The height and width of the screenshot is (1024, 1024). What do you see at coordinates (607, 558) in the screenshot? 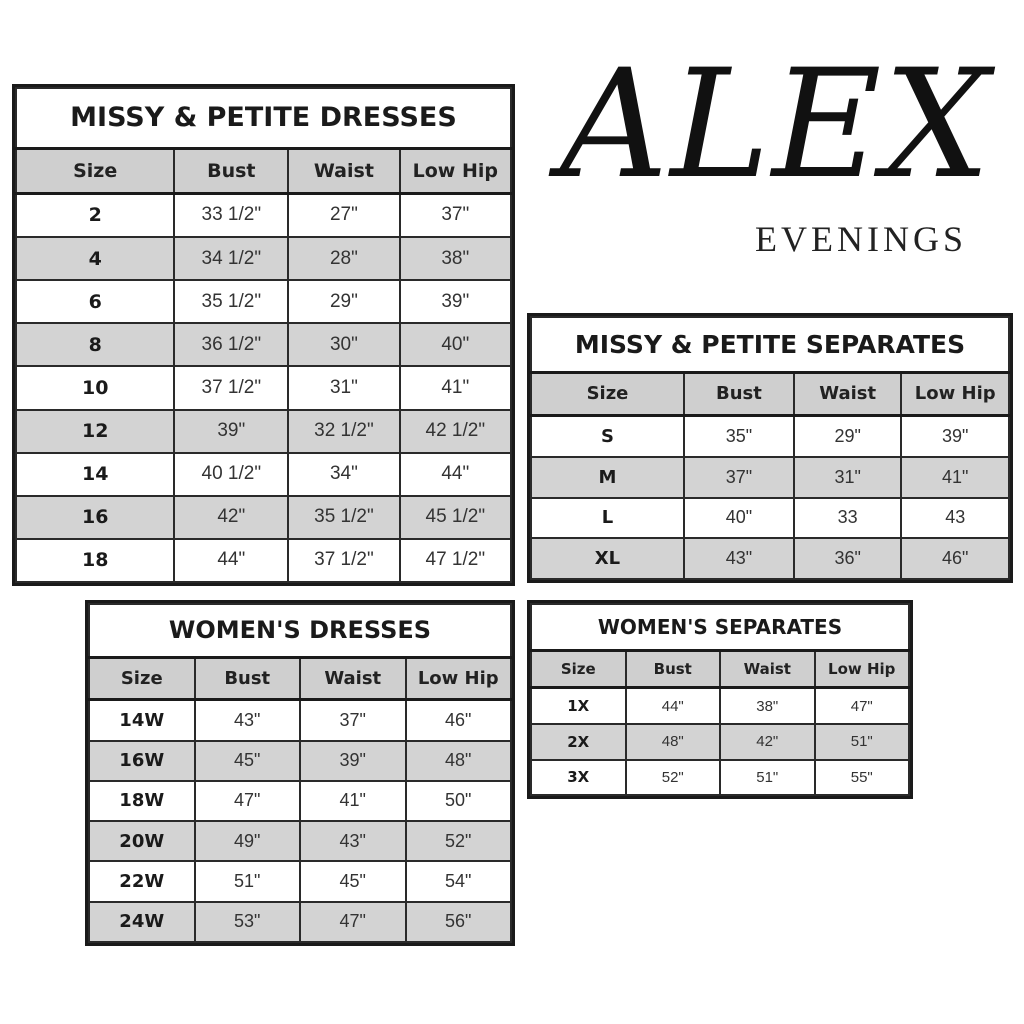
I see `size-cell: XL` at bounding box center [607, 558].